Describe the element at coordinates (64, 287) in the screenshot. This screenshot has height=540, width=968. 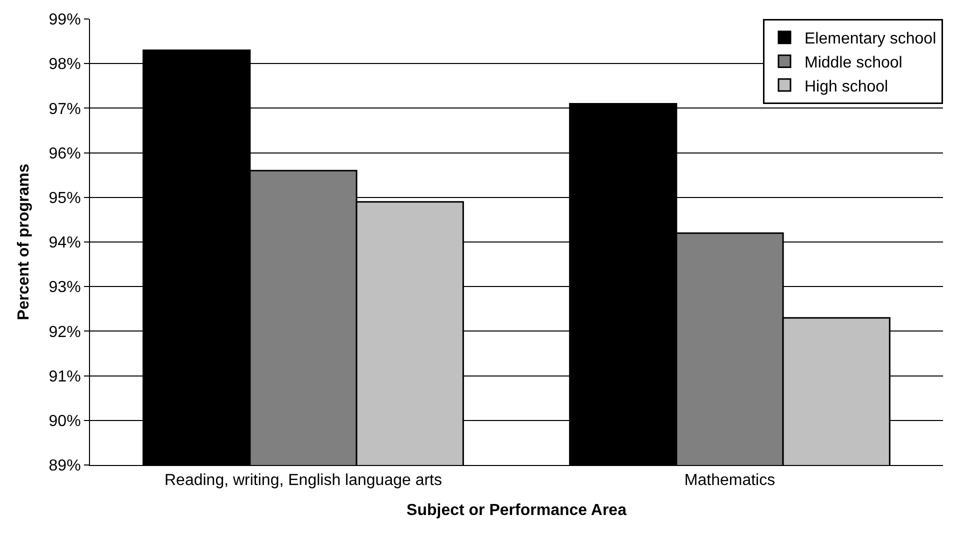
I see `y-tick-label: 93%` at that location.